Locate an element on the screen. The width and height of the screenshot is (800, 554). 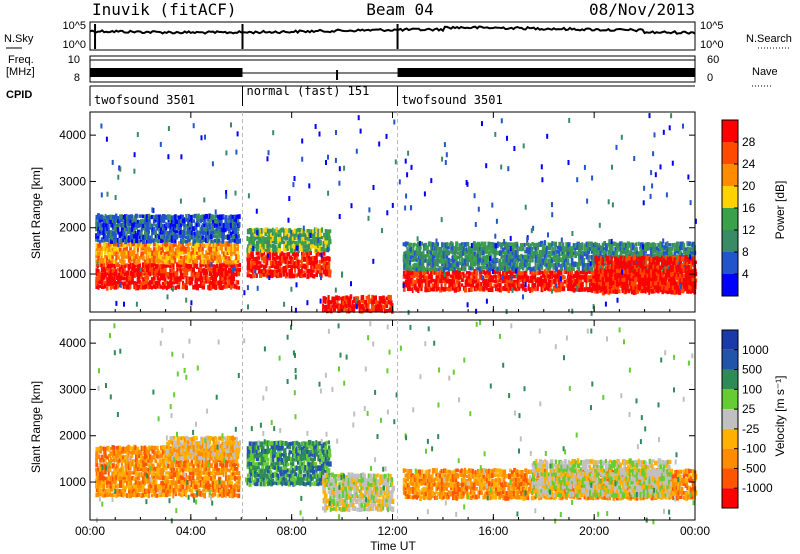
nsearch-tick-top: 10^5 is located at coordinates (712, 26).